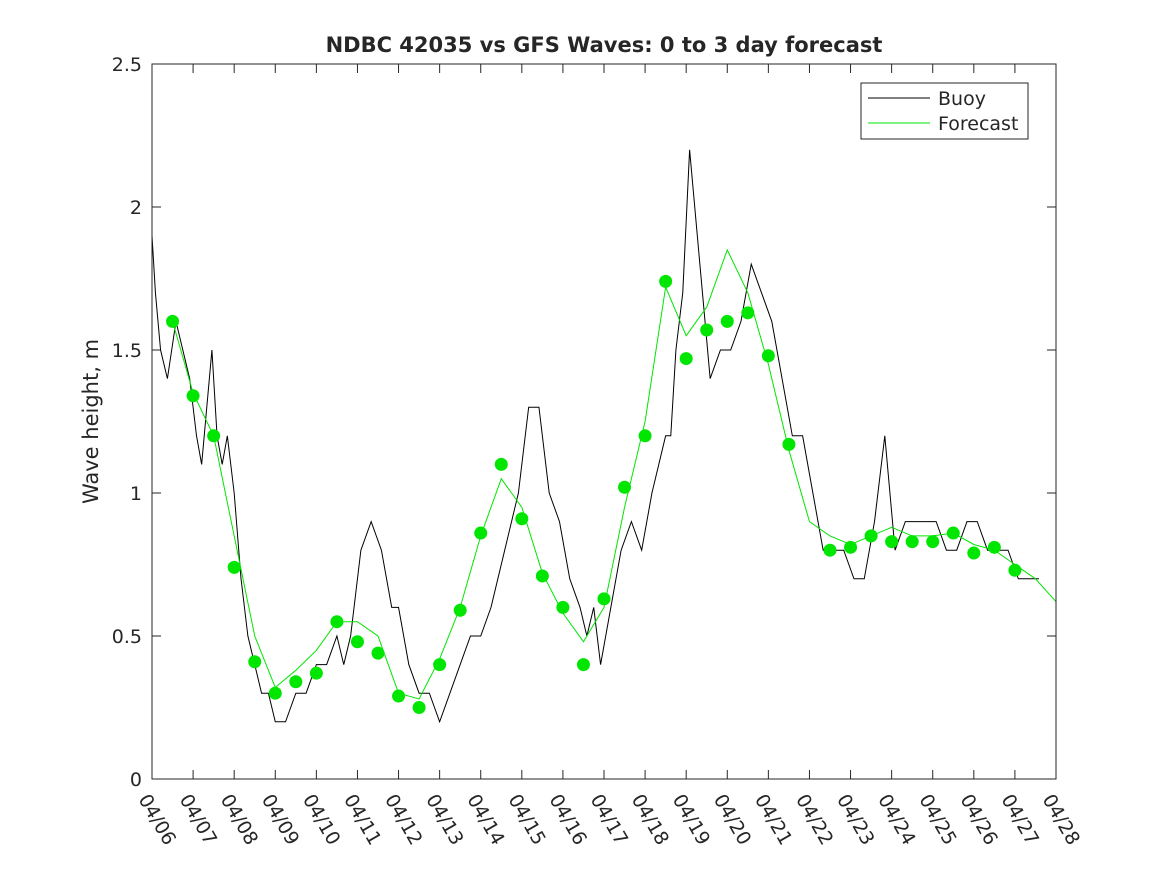  What do you see at coordinates (91, 421) in the screenshot?
I see `y-axis-label: Wave height, m` at bounding box center [91, 421].